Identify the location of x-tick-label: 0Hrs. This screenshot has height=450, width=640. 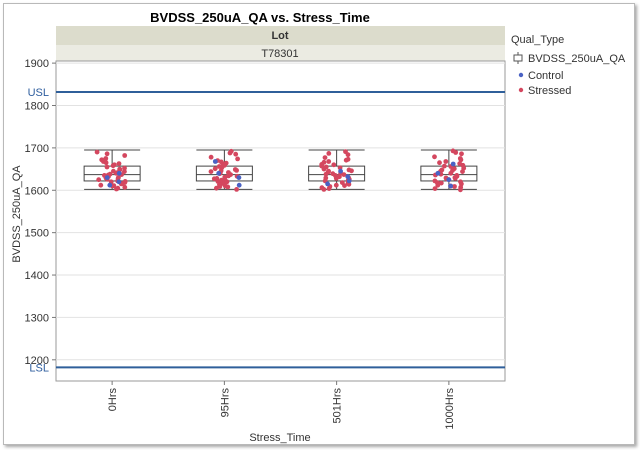
(113, 400).